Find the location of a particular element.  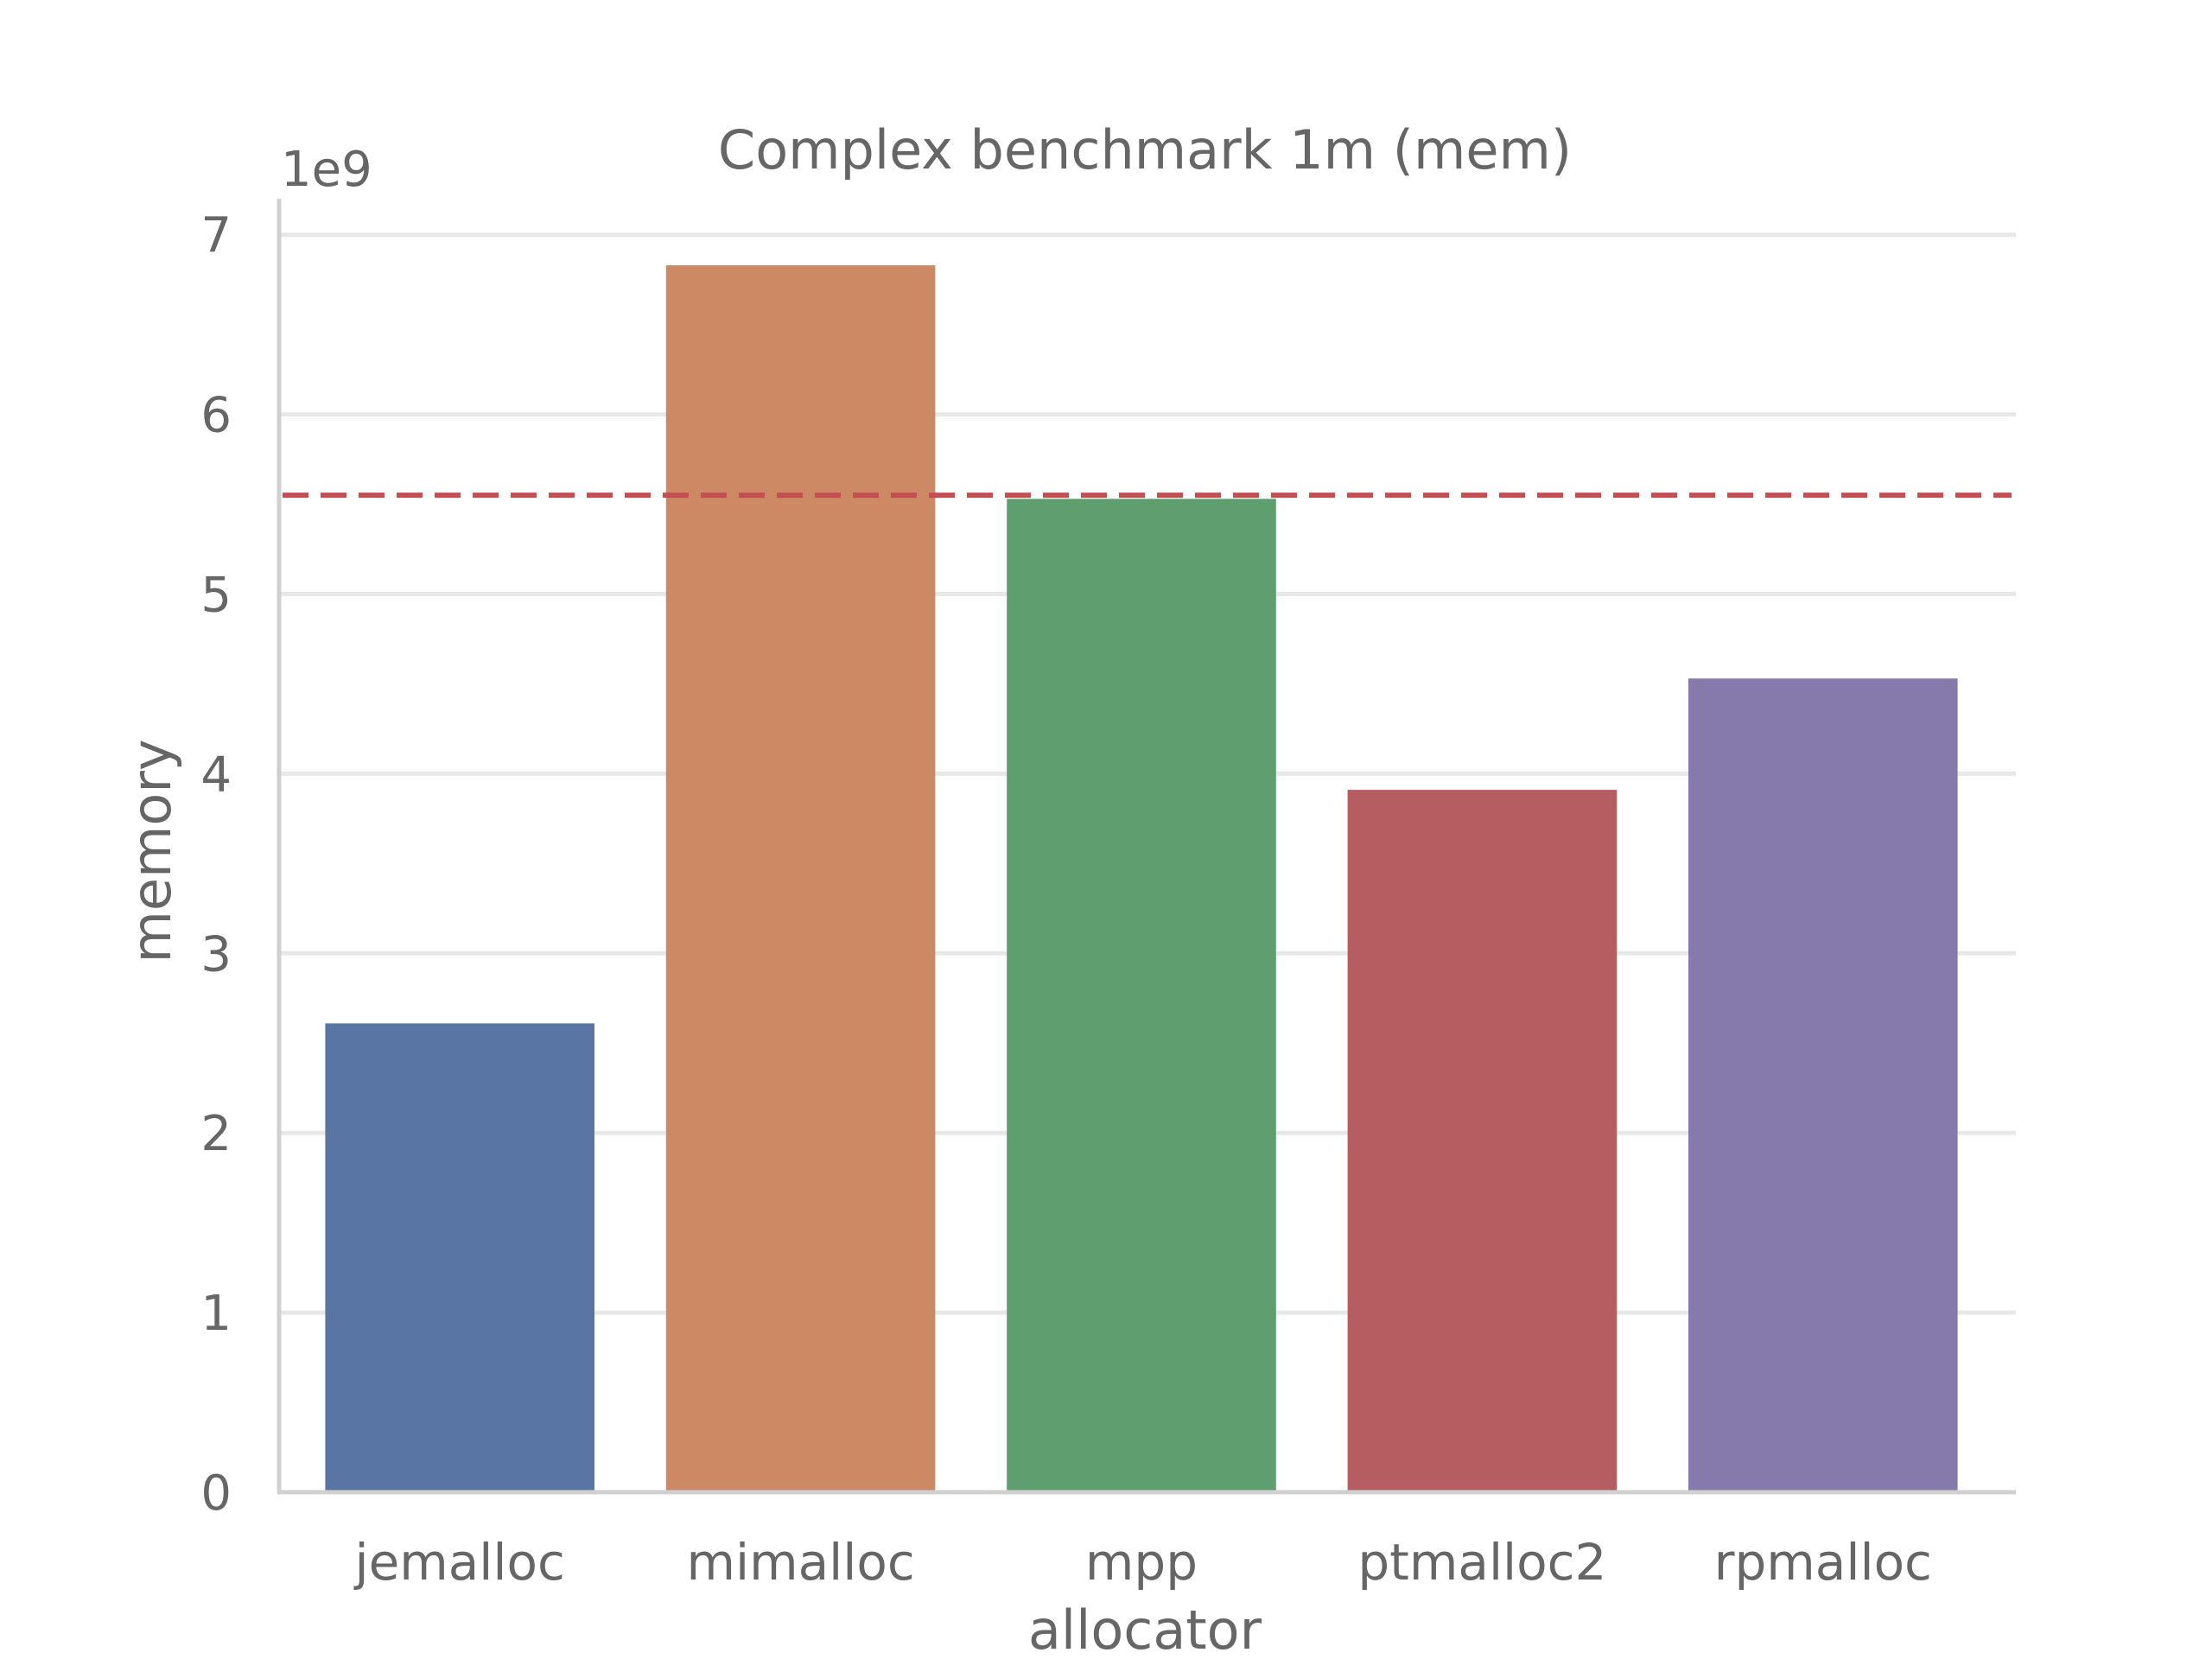

y-tick-label: 7 is located at coordinates (216, 236).